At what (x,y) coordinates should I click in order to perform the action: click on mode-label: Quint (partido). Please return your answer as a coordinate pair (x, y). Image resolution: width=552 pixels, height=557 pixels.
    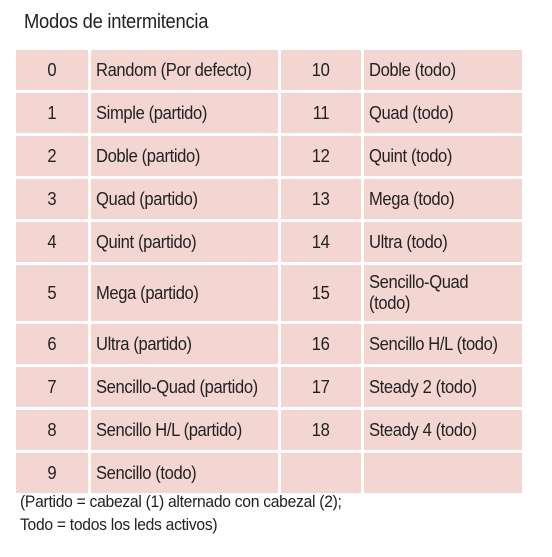
    Looking at the image, I should click on (184, 242).